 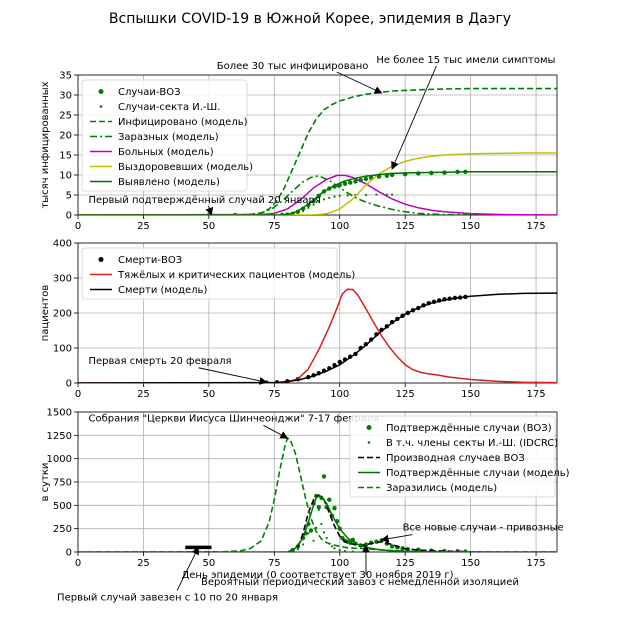 I want to click on y-tick-label: 5, so click(x=69, y=196).